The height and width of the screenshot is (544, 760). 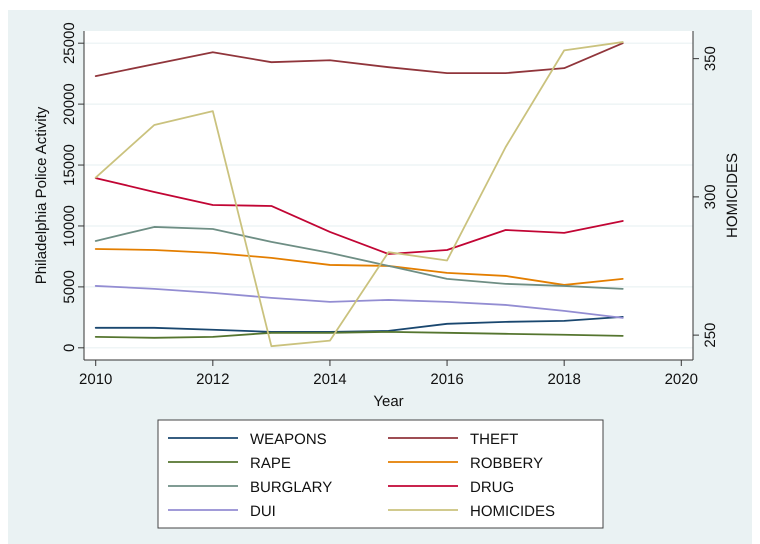 What do you see at coordinates (710, 59) in the screenshot?
I see `y2-tick-label: 350` at bounding box center [710, 59].